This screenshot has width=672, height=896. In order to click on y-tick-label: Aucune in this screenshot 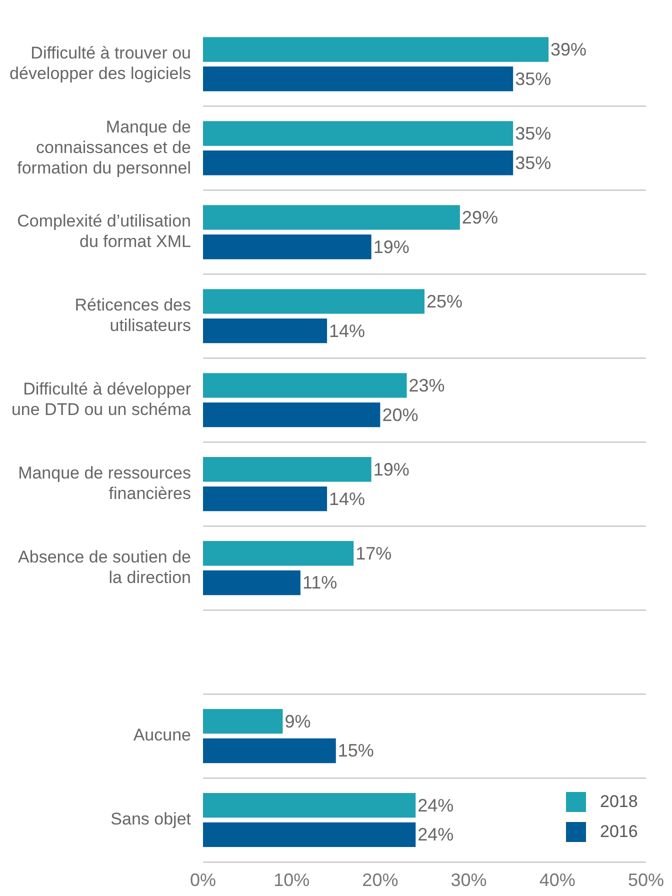, I will do `click(162, 735)`.